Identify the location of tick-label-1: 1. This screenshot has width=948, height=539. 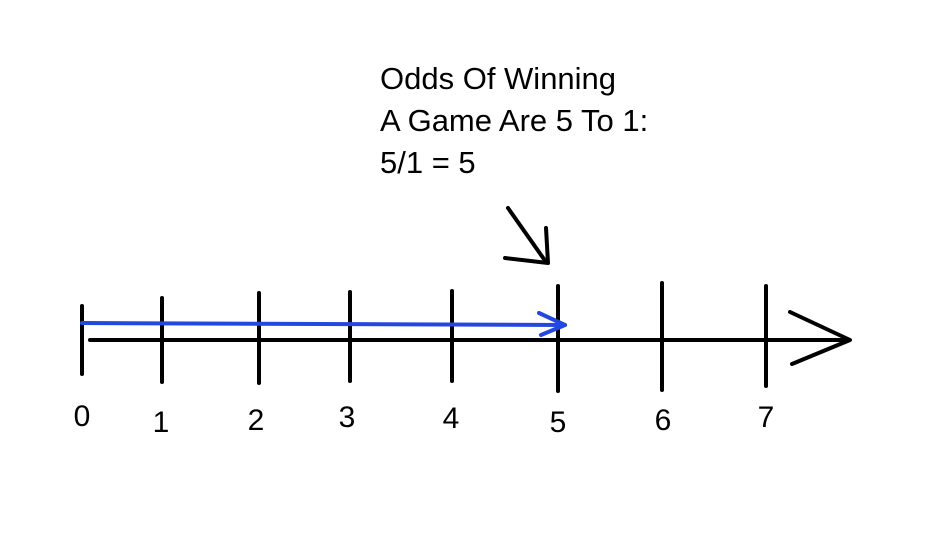
(161, 422).